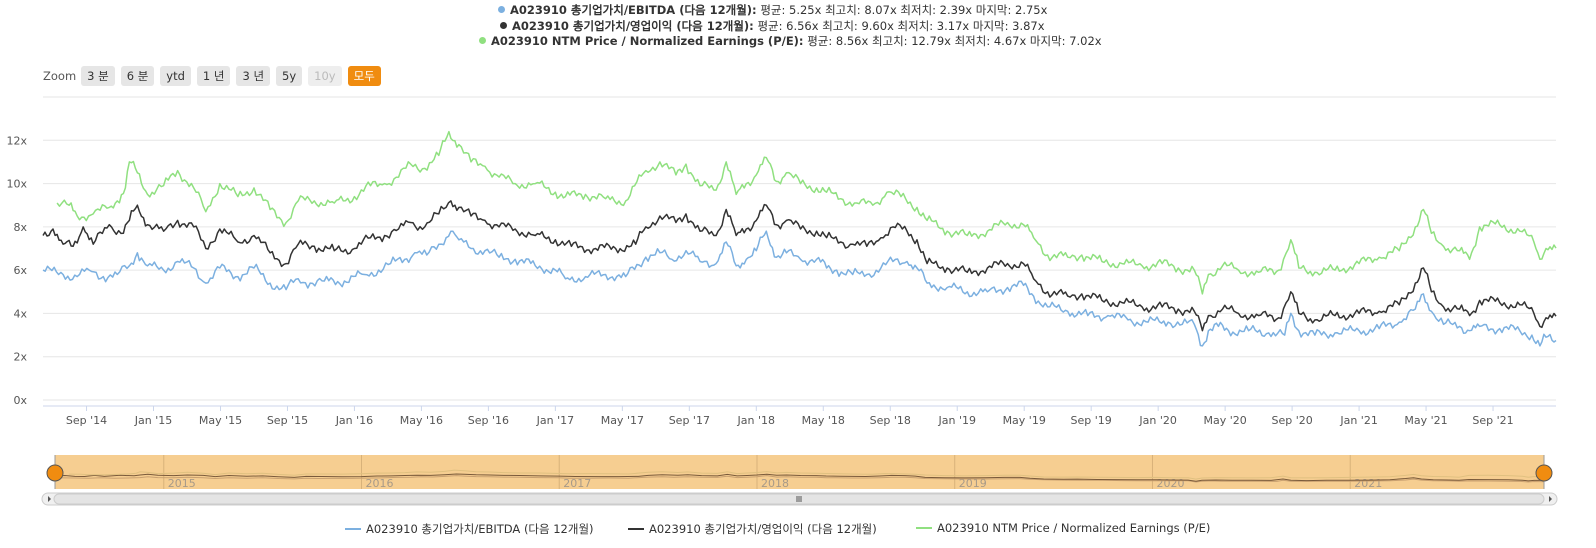  What do you see at coordinates (622, 420) in the screenshot?
I see `x-tick-label: May '17` at bounding box center [622, 420].